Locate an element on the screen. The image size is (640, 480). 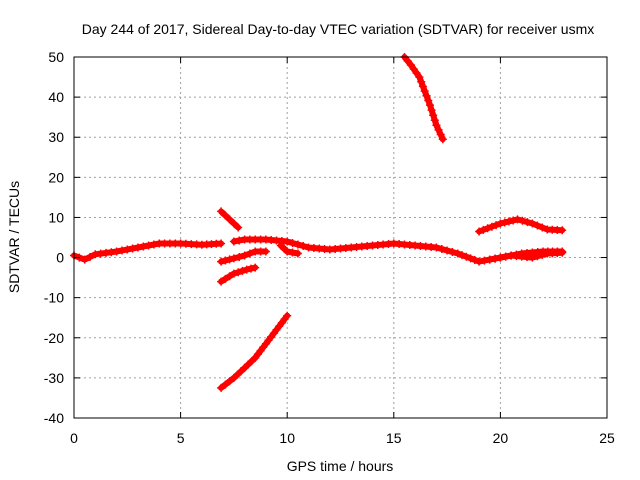
series-falling-trace is located at coordinates (254, 351).